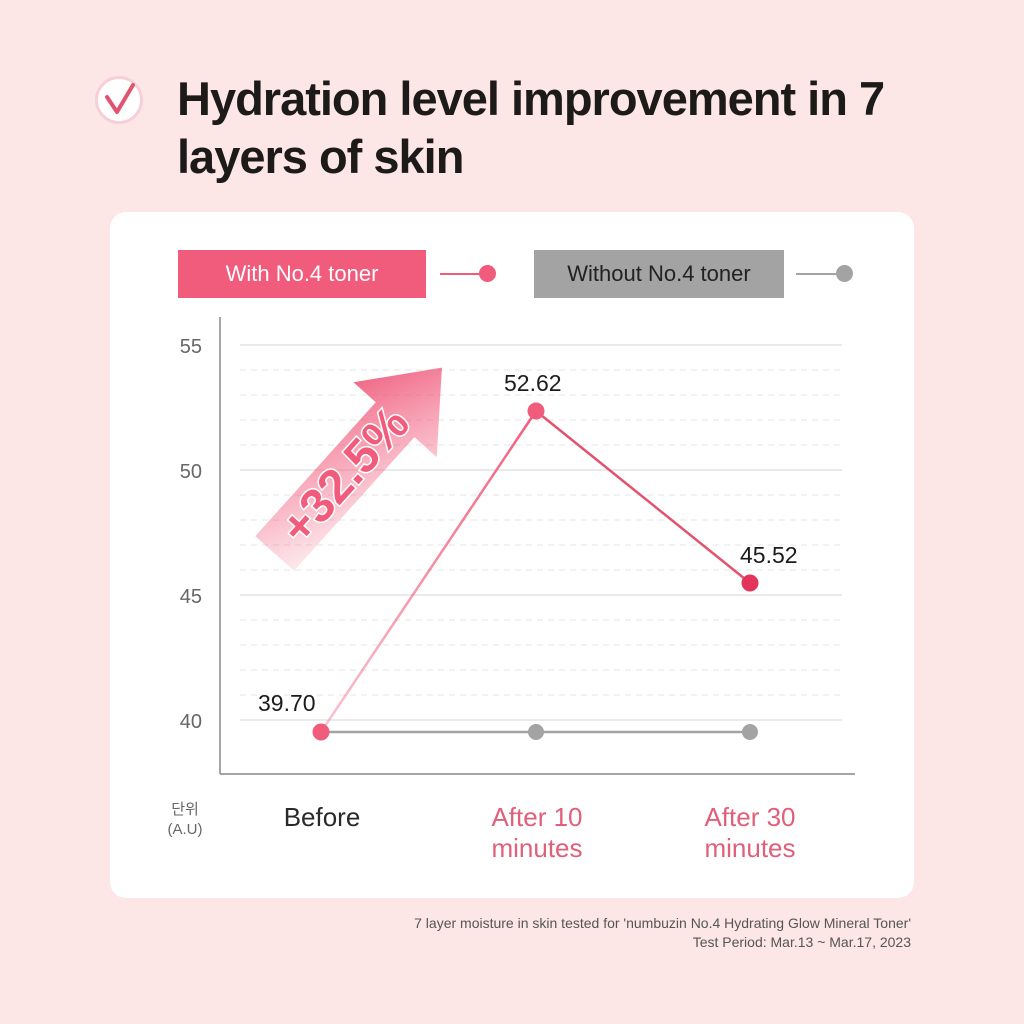 The width and height of the screenshot is (1024, 1024). I want to click on value-10min: 52.62, so click(533, 383).